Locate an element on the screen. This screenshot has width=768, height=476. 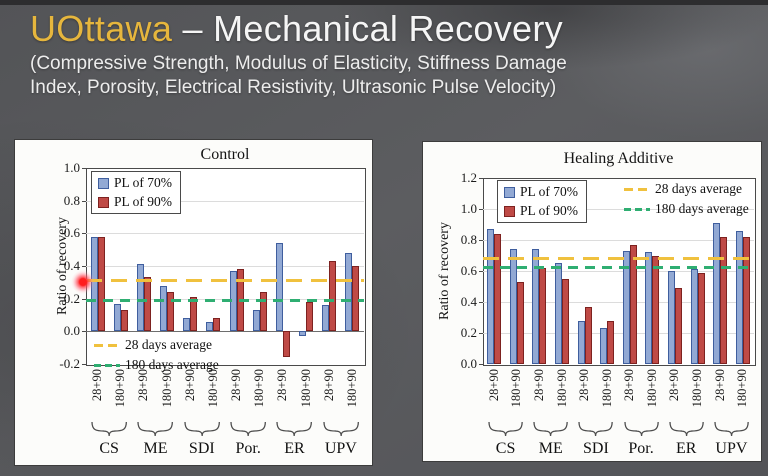
average-legend-label: 180 days average is located at coordinates (702, 208).